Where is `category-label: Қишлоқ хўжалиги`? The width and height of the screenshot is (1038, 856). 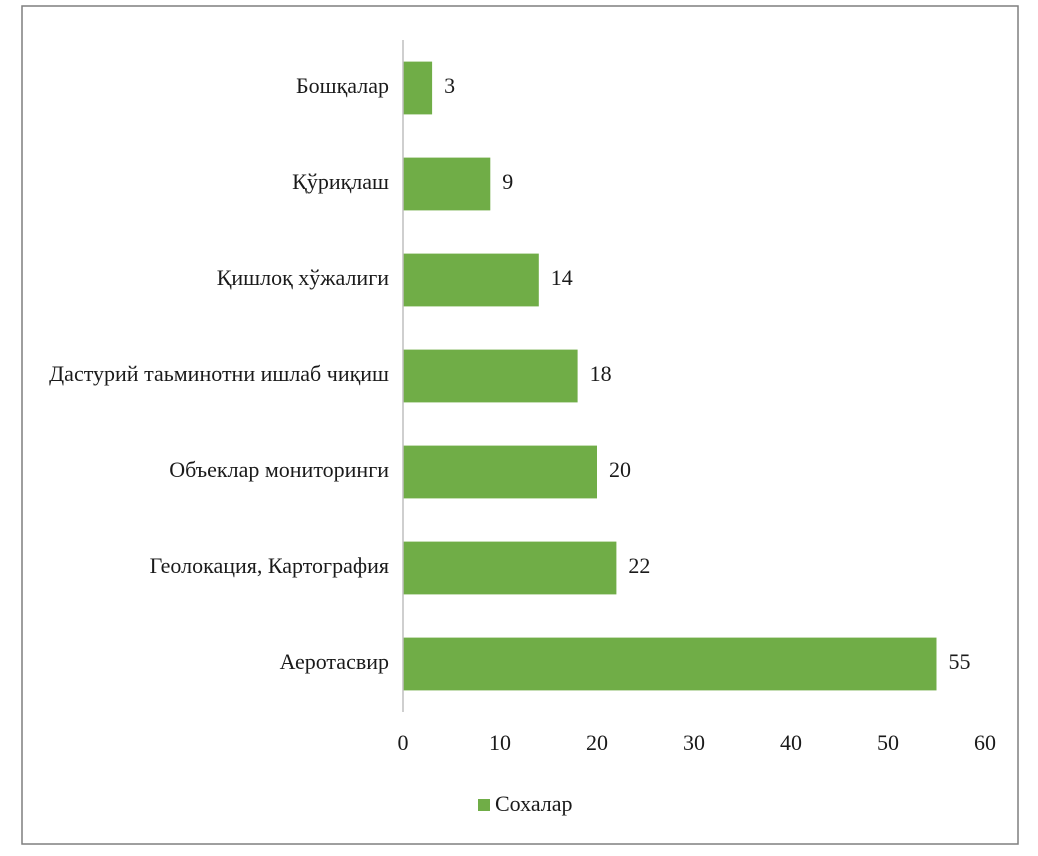
category-label: Қишлоқ хўжалиги is located at coordinates (303, 277).